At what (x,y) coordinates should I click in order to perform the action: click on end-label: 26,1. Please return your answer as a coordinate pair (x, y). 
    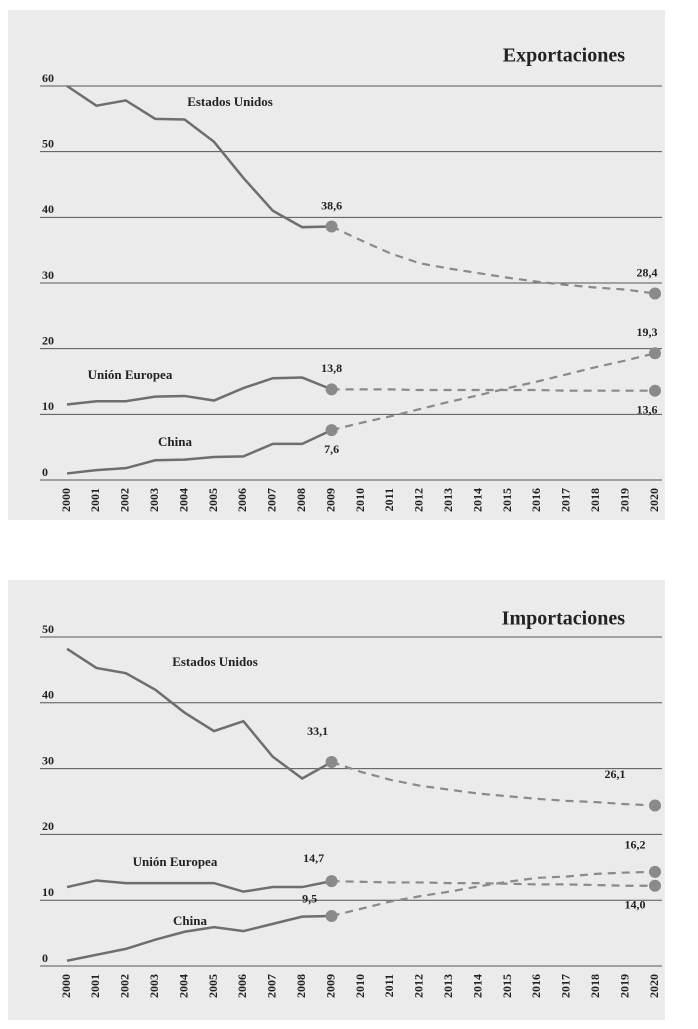
    Looking at the image, I should click on (615, 774).